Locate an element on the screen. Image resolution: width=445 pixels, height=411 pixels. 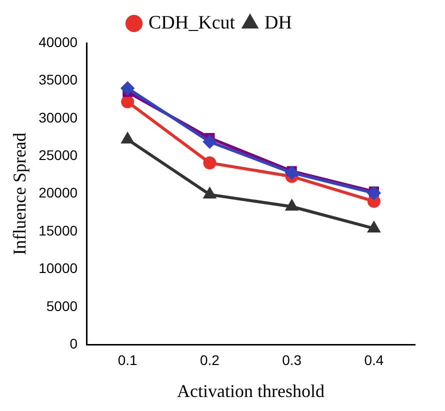
legend-label: DH is located at coordinates (278, 23).